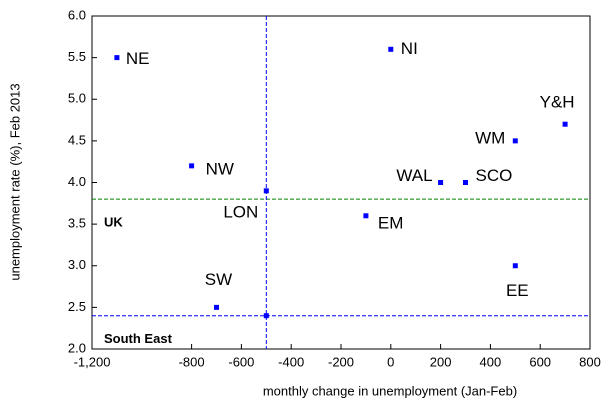  What do you see at coordinates (77, 139) in the screenshot?
I see `y-tick-label: 4.5` at bounding box center [77, 139].